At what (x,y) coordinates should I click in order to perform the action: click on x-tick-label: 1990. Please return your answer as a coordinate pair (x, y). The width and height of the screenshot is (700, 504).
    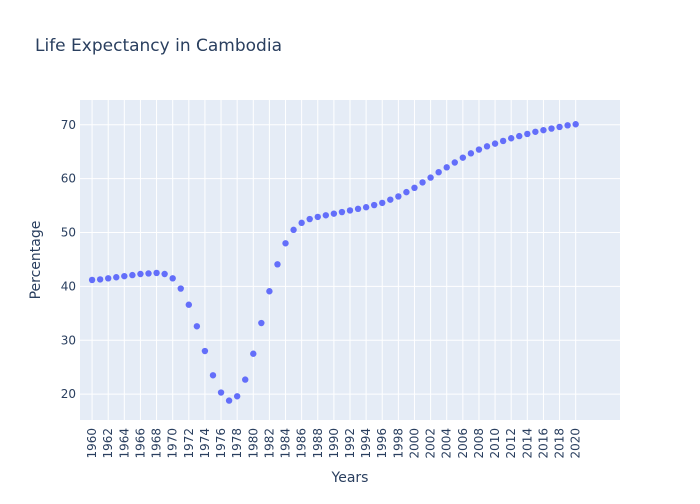
    Looking at the image, I should click on (334, 443).